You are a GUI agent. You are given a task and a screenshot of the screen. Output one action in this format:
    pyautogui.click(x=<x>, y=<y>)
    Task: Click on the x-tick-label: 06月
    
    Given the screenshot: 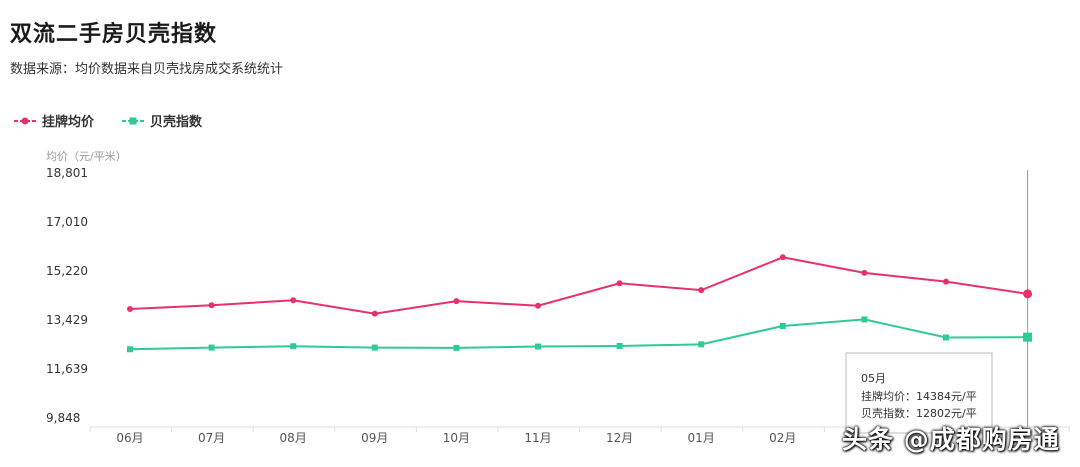 What is the action you would take?
    pyautogui.click(x=129, y=438)
    